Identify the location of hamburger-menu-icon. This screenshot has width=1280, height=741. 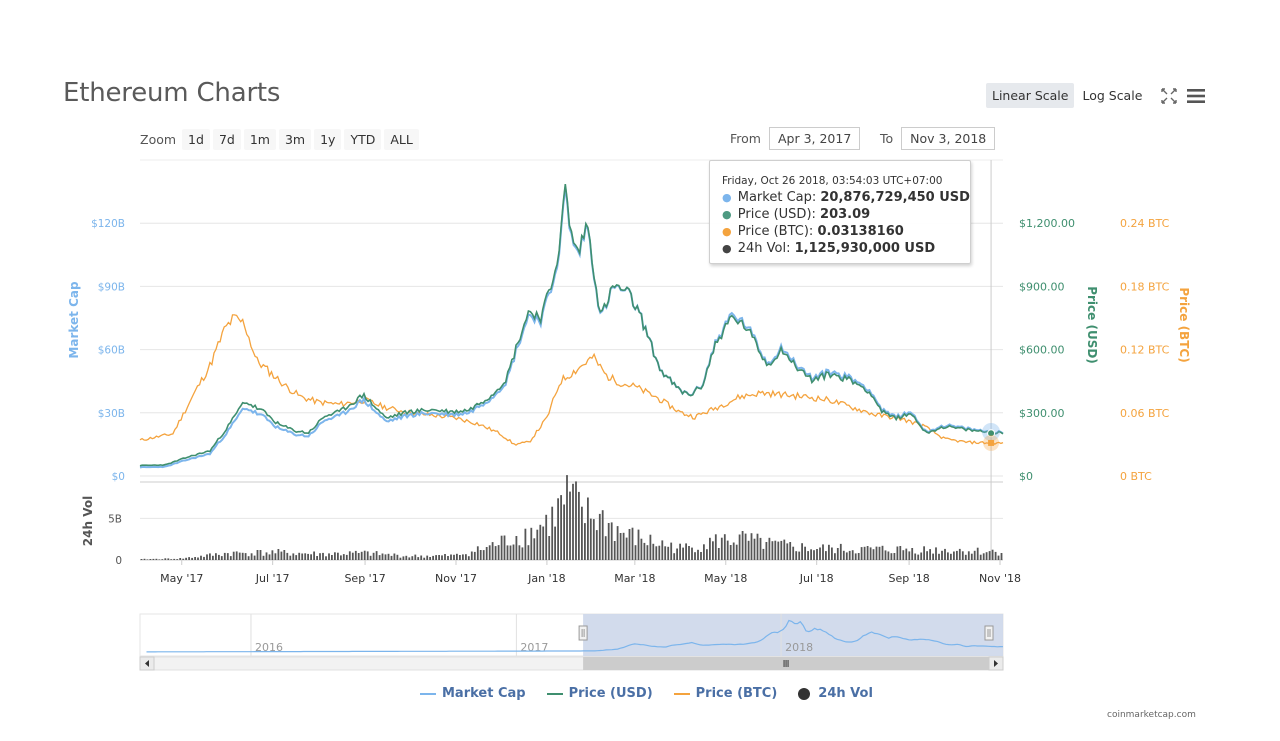
(1196, 96).